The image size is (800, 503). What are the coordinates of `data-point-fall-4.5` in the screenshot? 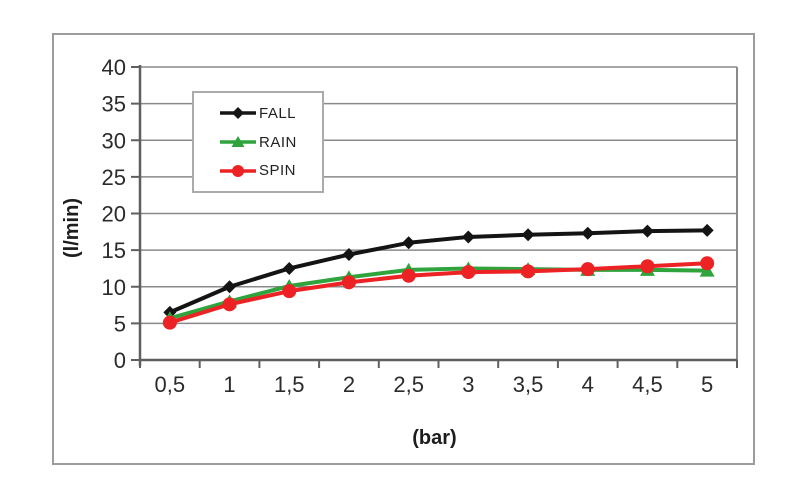 It's located at (647, 231).